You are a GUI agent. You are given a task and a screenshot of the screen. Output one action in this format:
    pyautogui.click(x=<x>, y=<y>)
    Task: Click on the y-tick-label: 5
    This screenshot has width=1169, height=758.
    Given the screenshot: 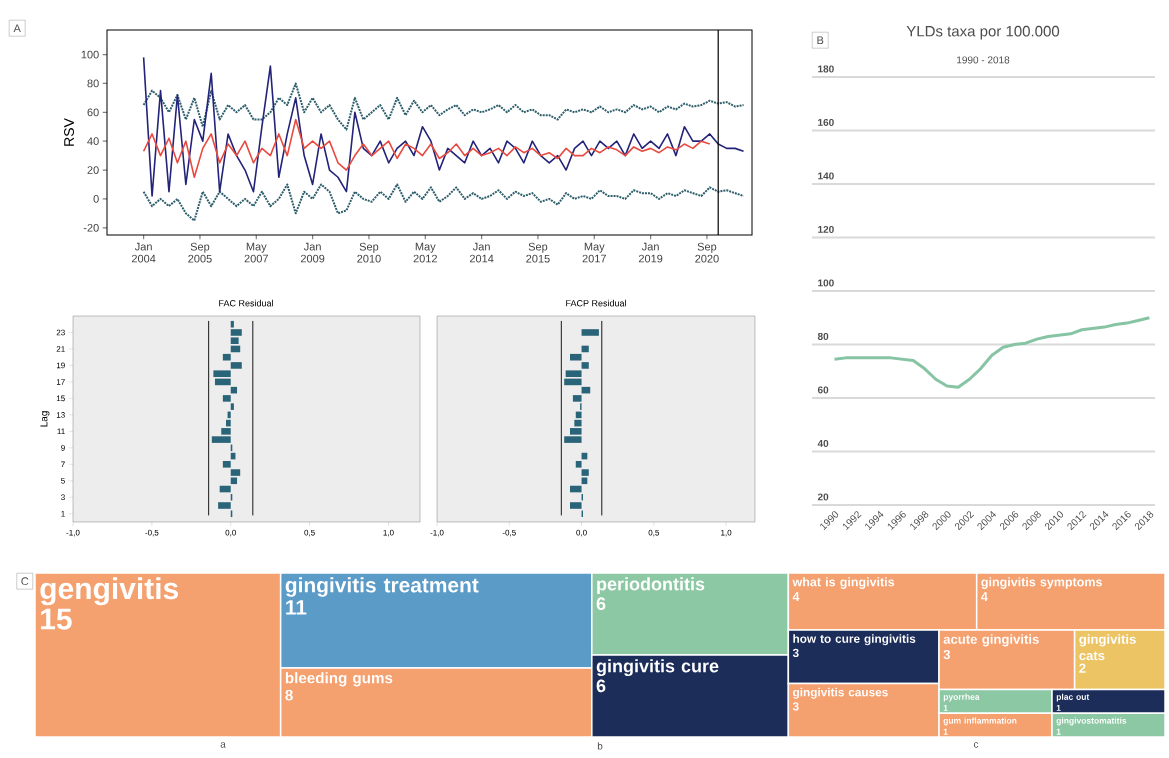 What is the action you would take?
    pyautogui.click(x=63, y=481)
    